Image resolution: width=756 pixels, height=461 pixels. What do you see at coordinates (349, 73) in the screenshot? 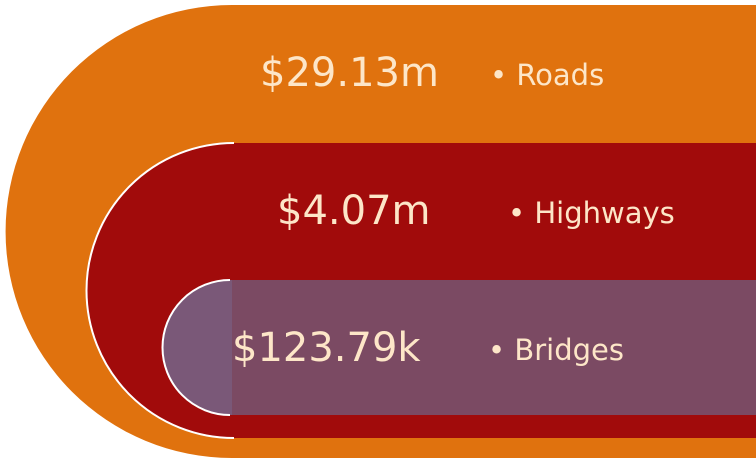
I see `roads-value: $29.13m` at bounding box center [349, 73].